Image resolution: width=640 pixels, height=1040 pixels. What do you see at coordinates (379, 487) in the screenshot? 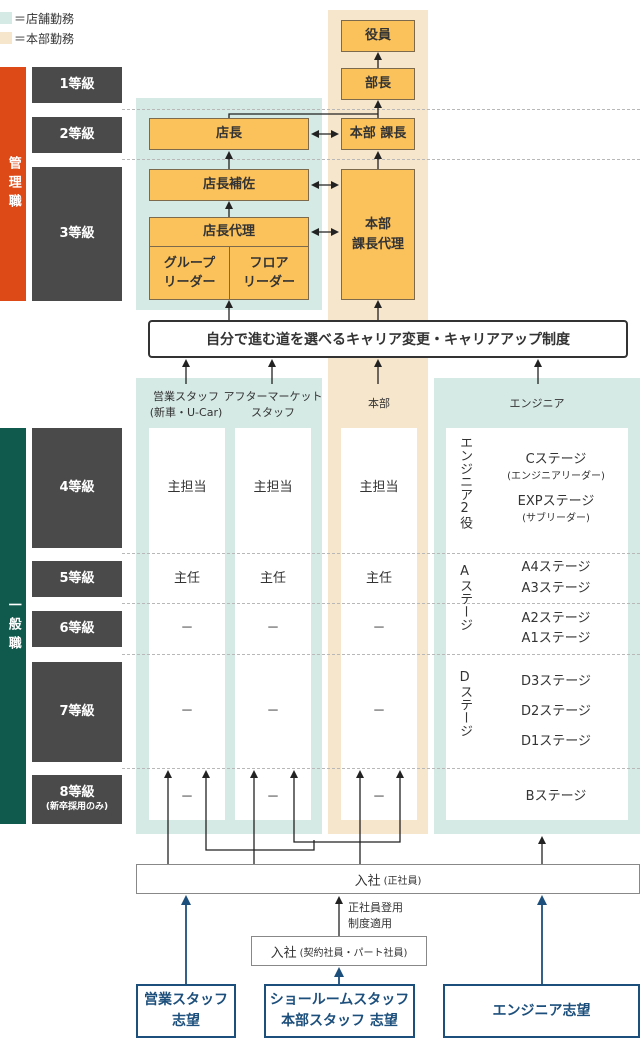
I see `hq-grade4: 主担当` at bounding box center [379, 487].